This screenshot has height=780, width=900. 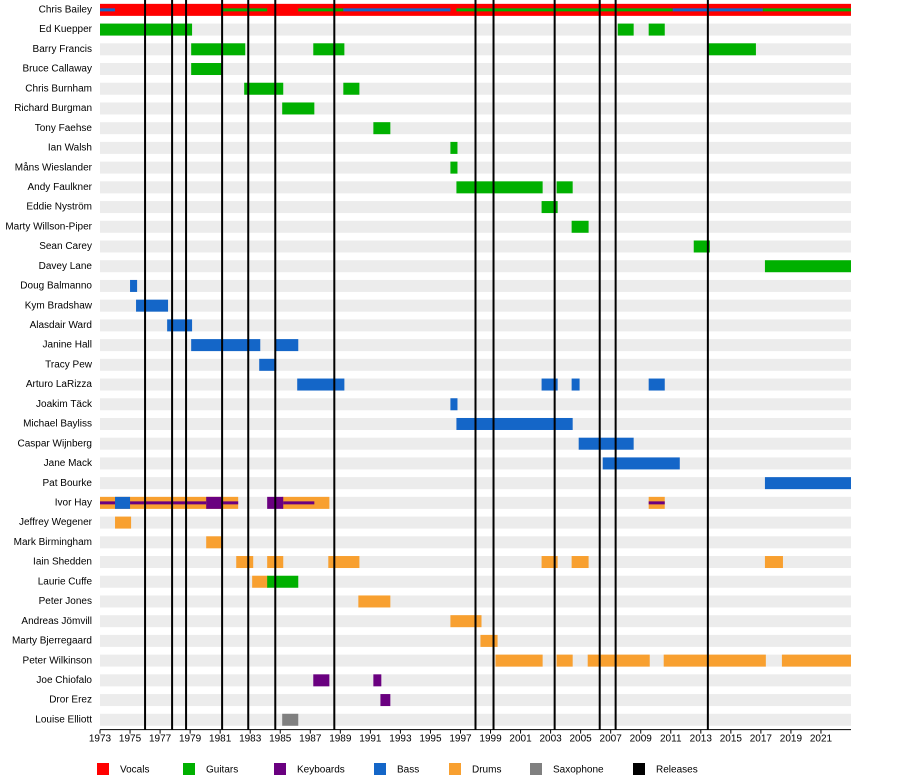 What do you see at coordinates (400, 738) in the screenshot?
I see `x-tick-label: 1993` at bounding box center [400, 738].